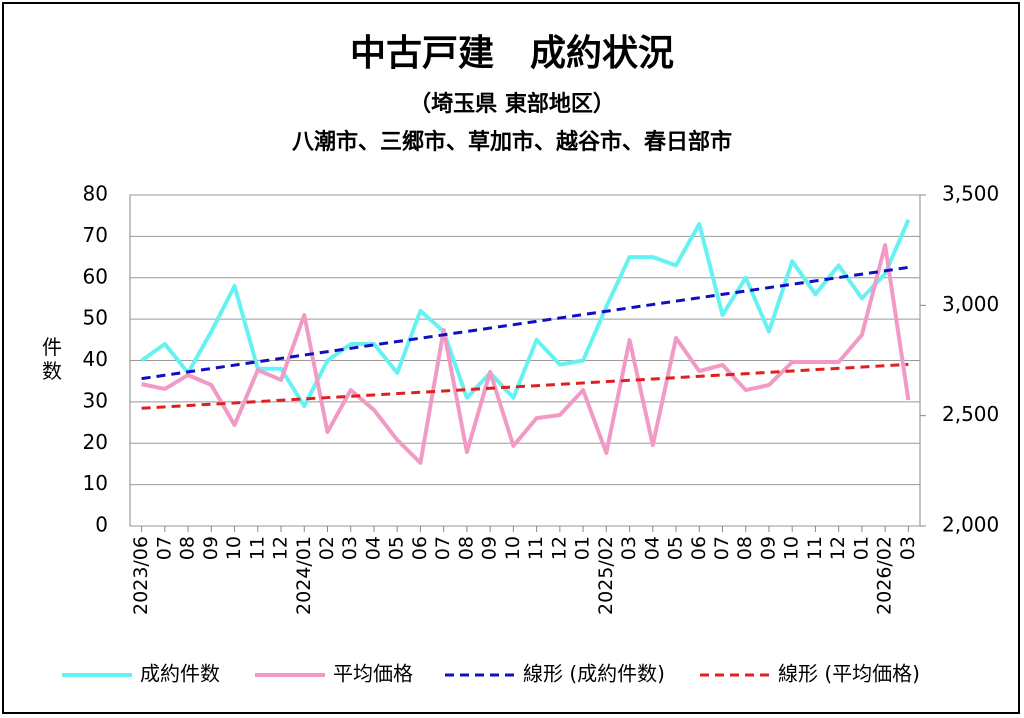 This screenshot has width=1024, height=718. I want to click on y-tick-label: 80, so click(95, 194).